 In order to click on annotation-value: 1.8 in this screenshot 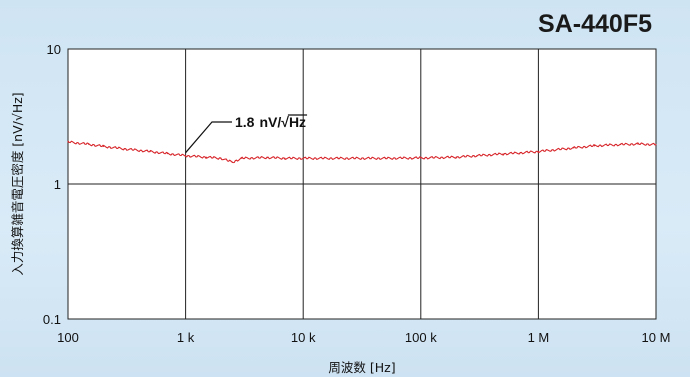, I will do `click(245, 122)`.